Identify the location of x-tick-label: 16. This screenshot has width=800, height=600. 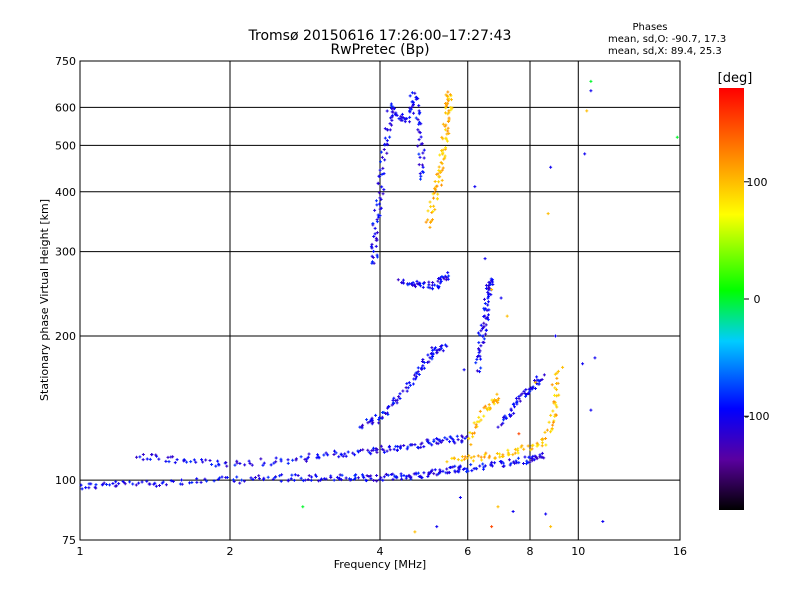
(680, 551).